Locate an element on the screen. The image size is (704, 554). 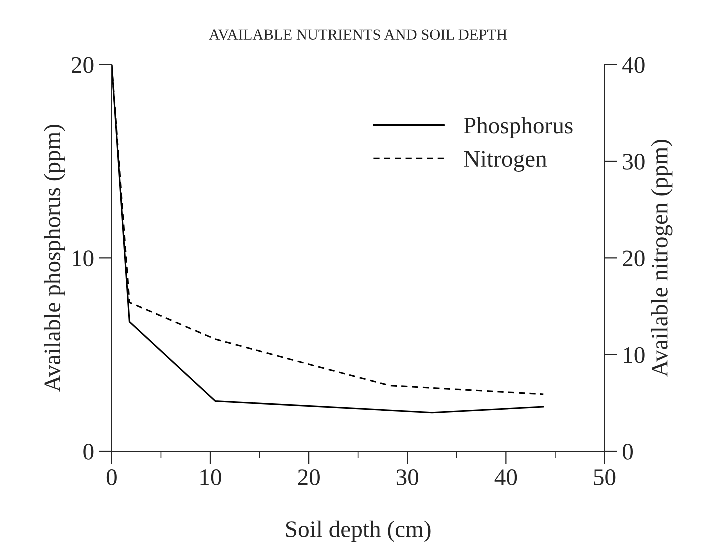
y2-tick-label: 0 is located at coordinates (627, 452).